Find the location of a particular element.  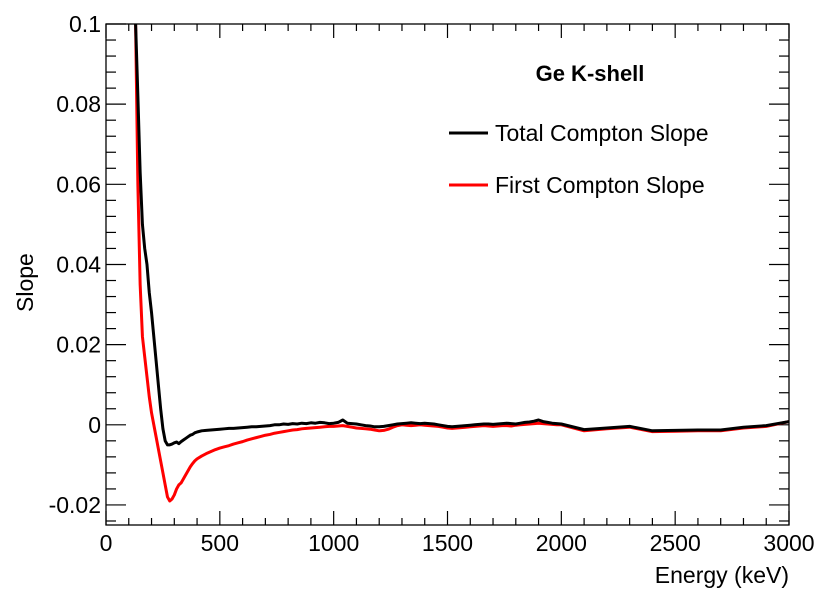

y-tick-label: 0.06 is located at coordinates (78, 184).